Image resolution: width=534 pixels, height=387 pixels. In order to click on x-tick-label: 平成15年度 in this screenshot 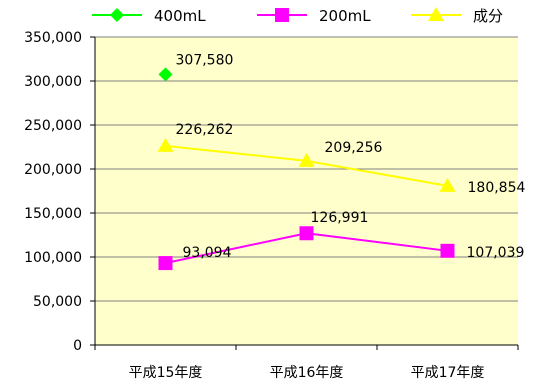, I will do `click(166, 373)`.